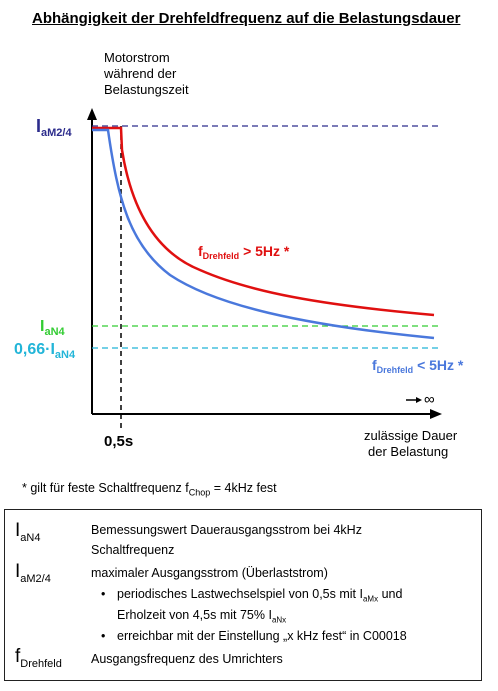 This screenshot has width=498, height=691. I want to click on y-axis-arrow, so click(92, 114).